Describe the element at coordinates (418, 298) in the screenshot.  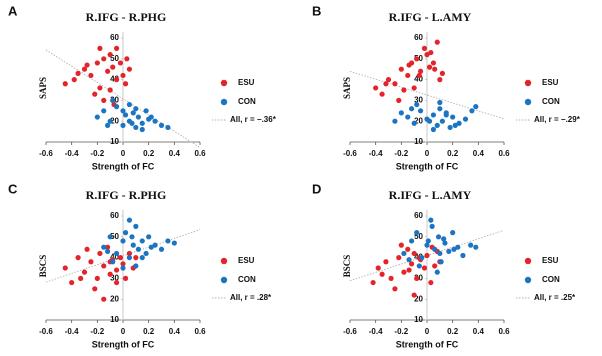
I see `y-tick-label: 20` at that location.